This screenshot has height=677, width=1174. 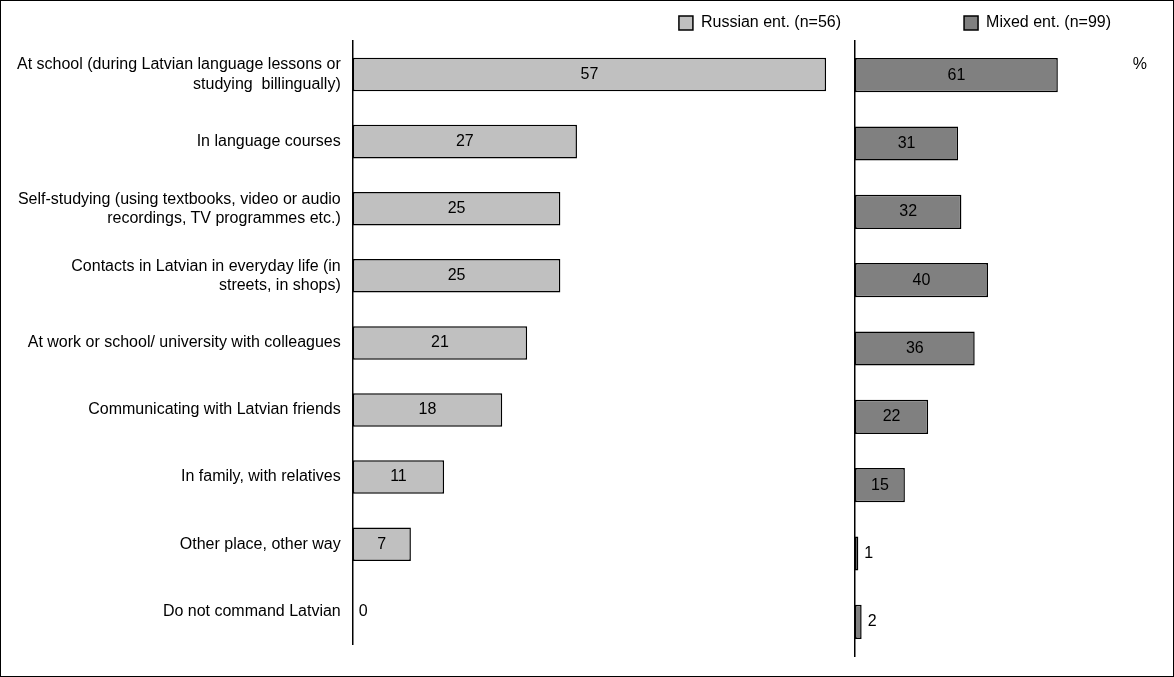 What do you see at coordinates (1048, 22) in the screenshot?
I see `legend-label: Mixed ent. (n=99)` at bounding box center [1048, 22].